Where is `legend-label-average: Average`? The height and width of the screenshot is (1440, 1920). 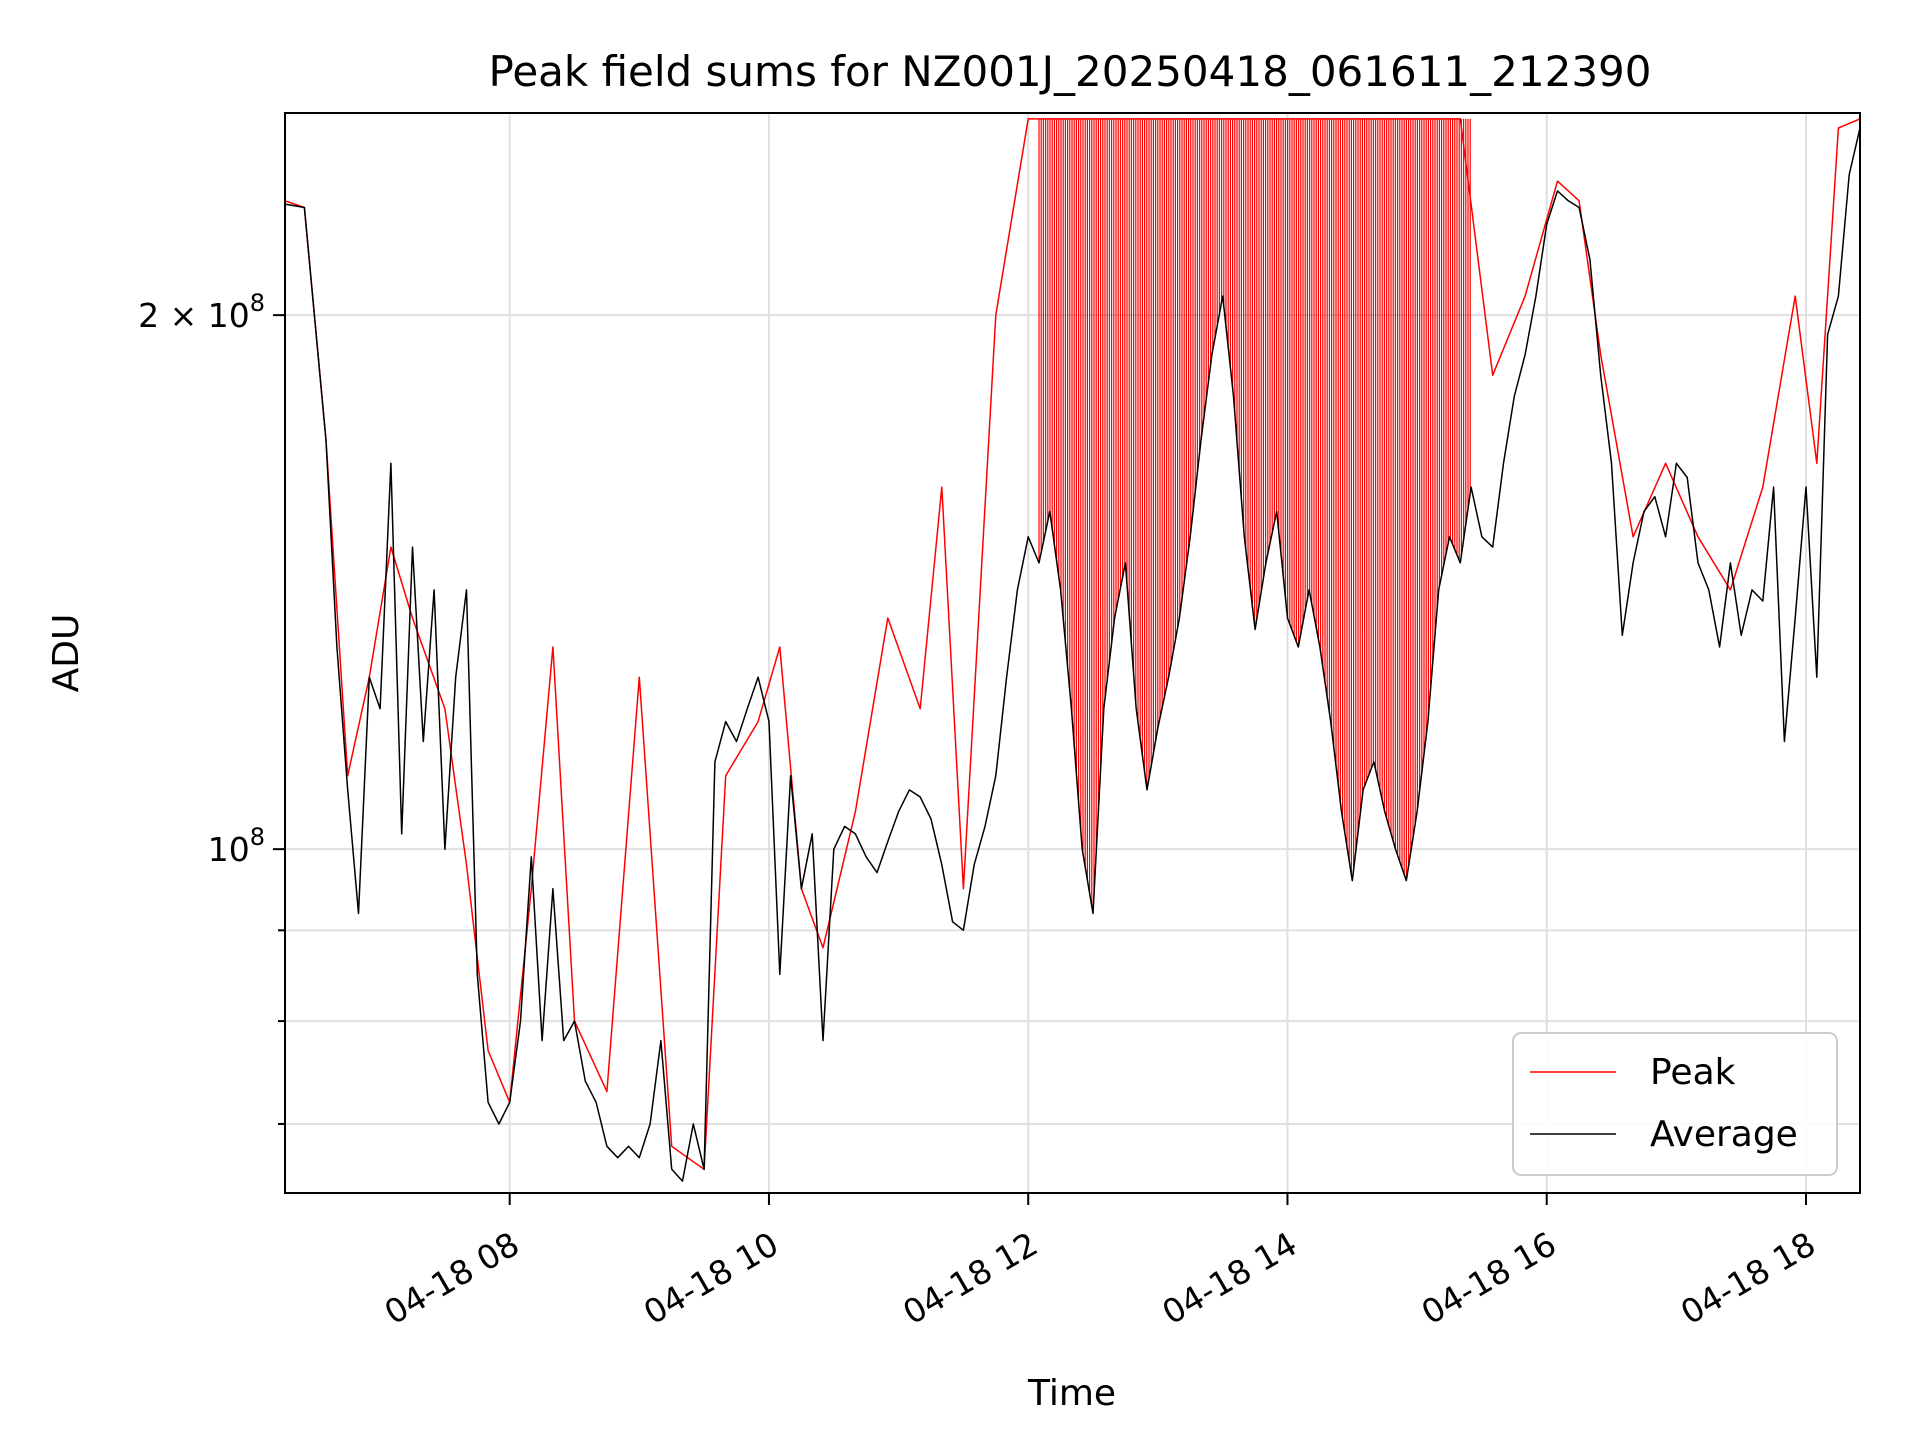
legend-label-average: Average is located at coordinates (1724, 1134).